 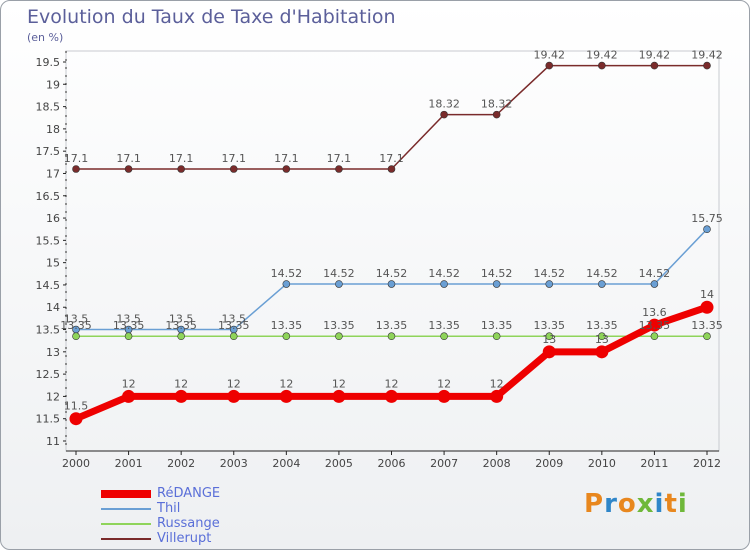 What do you see at coordinates (654, 463) in the screenshot?
I see `x-tick-label: 2011` at bounding box center [654, 463].